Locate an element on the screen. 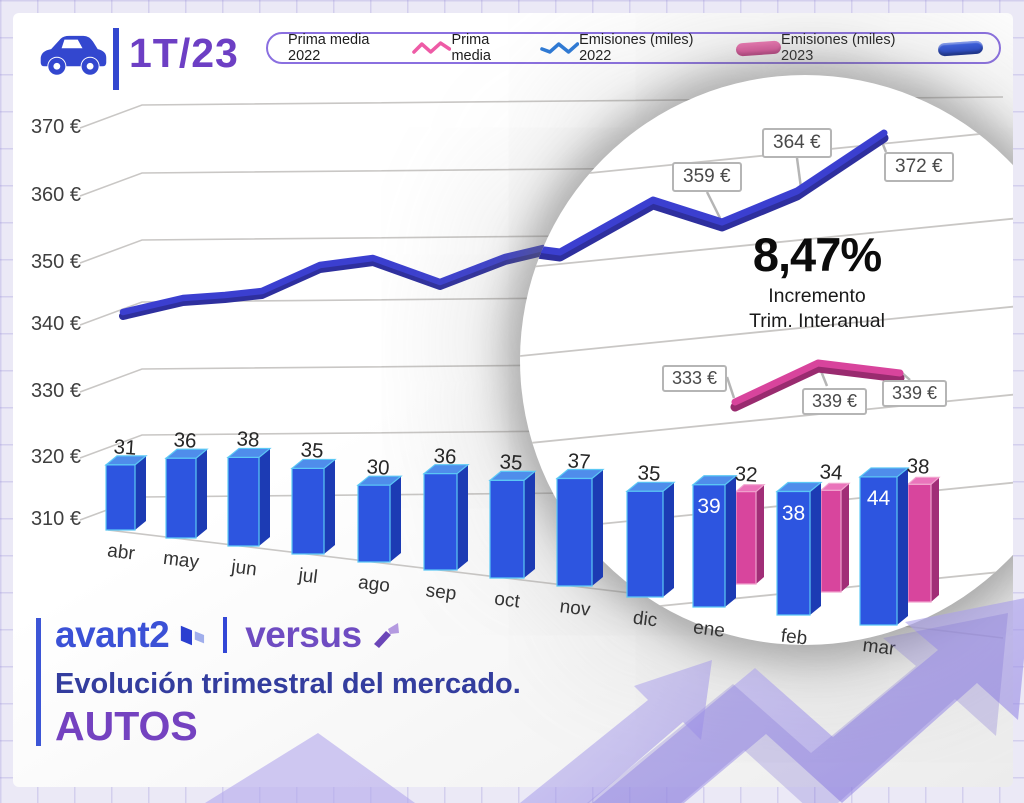  versus-logo-icon is located at coordinates (386, 635).